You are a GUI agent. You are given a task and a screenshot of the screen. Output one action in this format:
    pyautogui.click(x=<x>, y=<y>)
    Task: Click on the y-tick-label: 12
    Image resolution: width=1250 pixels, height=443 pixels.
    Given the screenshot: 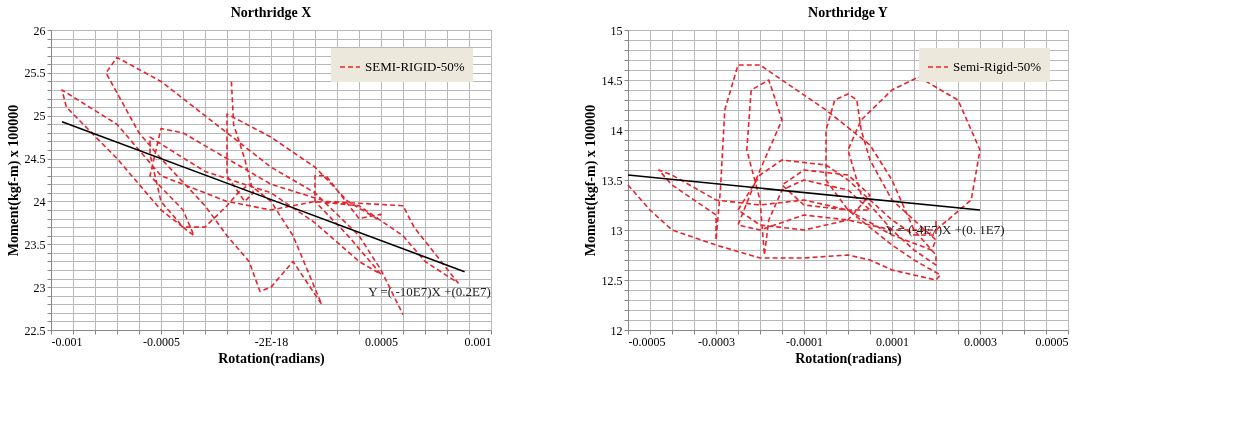 What is the action you would take?
    pyautogui.click(x=616, y=330)
    